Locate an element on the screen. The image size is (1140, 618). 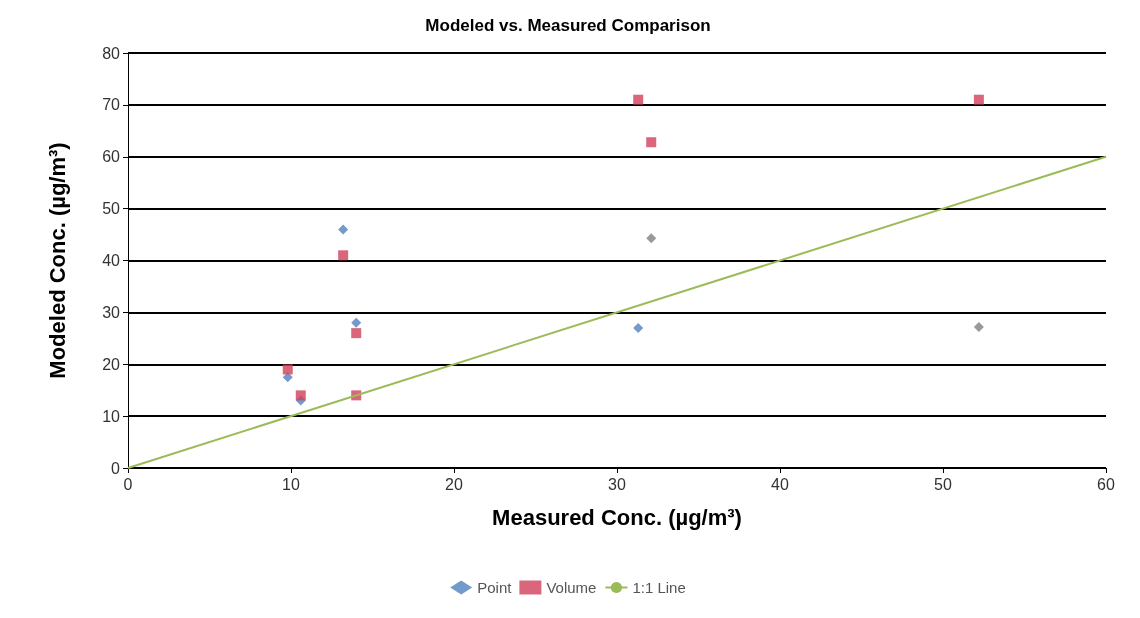
y-tick-label: 30 is located at coordinates (111, 312).